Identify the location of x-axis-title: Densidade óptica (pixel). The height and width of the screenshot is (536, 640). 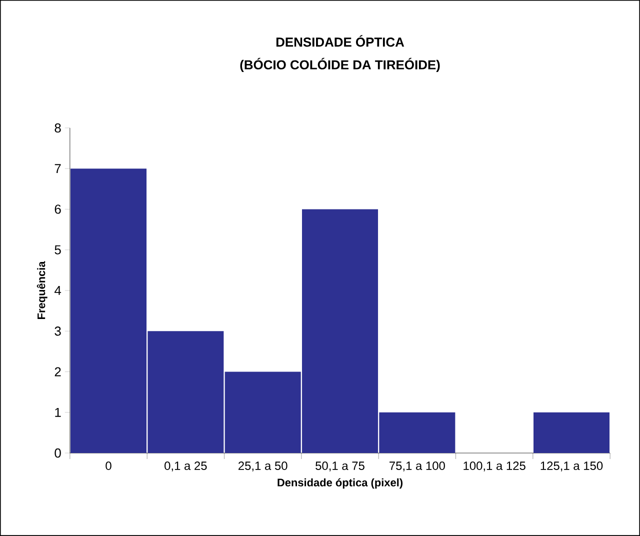
(340, 483).